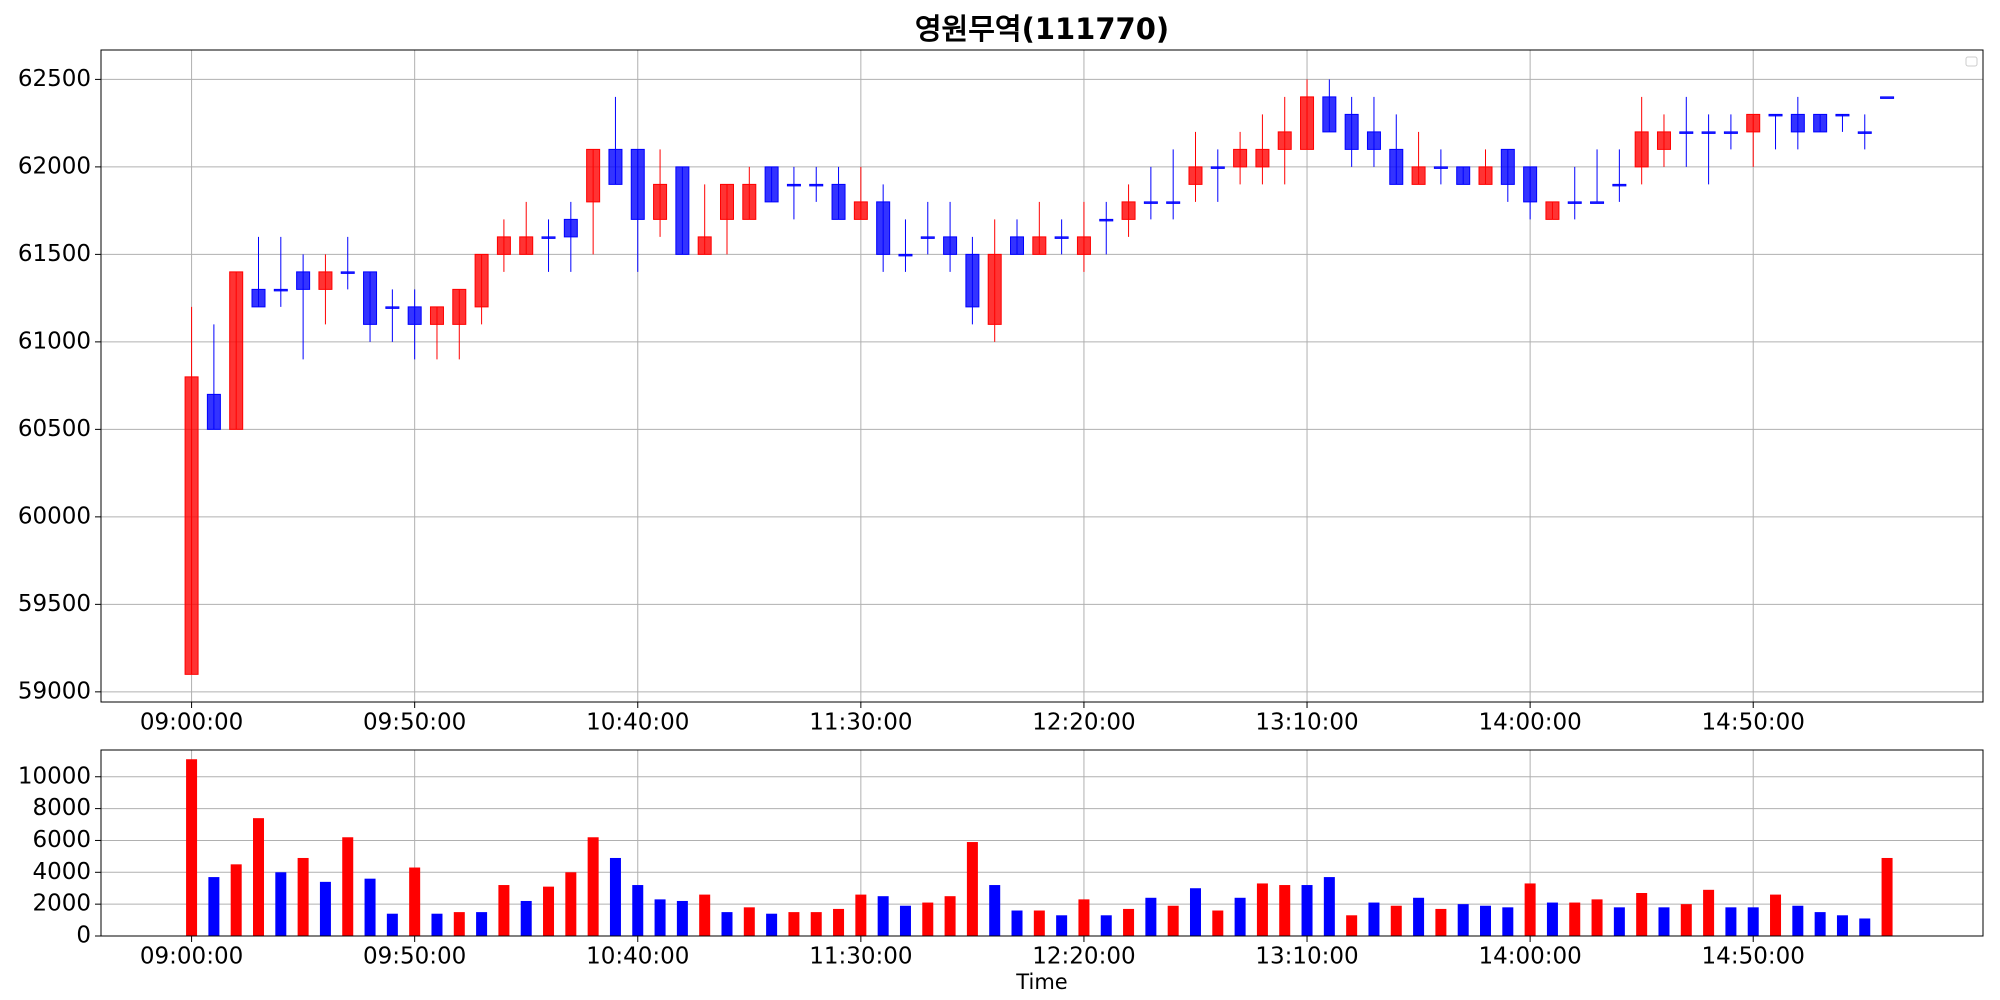  I want to click on y-tick-label: 60000, so click(54, 516).